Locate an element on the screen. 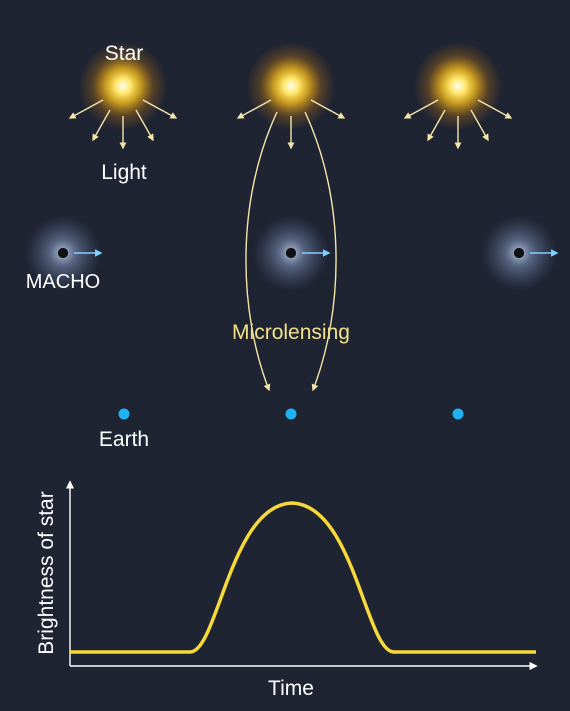 This screenshot has height=711, width=570. bent-ray-right is located at coordinates (320, 251).